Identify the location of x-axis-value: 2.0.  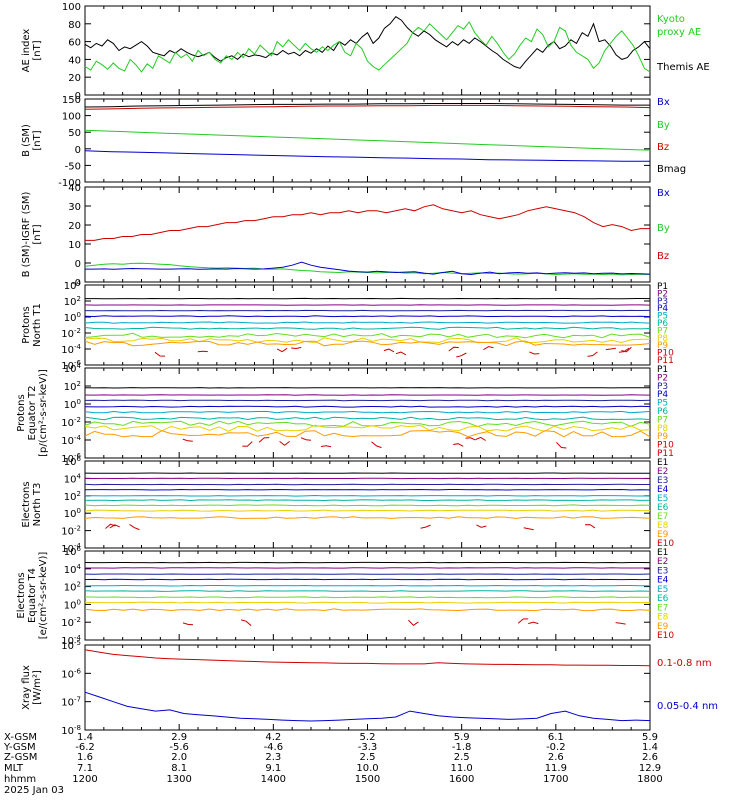
(179, 757).